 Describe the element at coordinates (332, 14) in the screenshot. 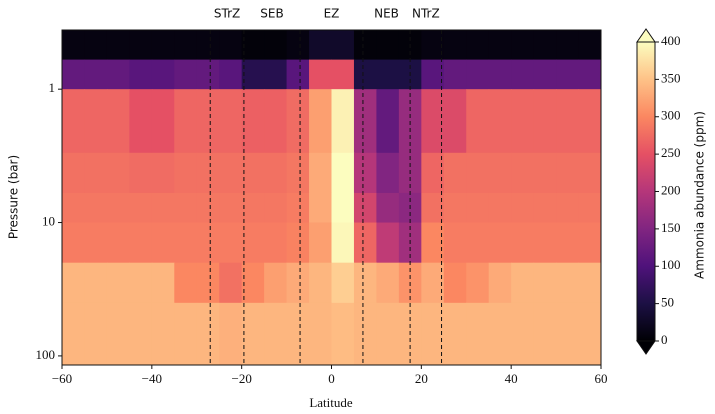

I see `band-label: EZ` at that location.